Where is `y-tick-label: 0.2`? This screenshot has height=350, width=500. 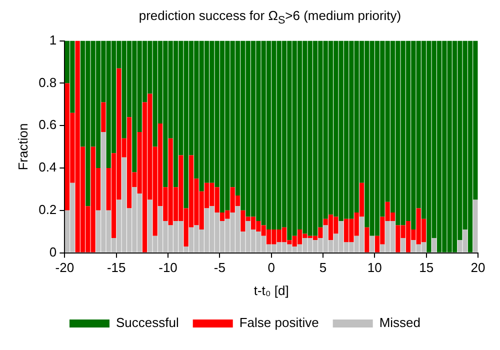 y-tick-label: 0.2 is located at coordinates (47, 209).